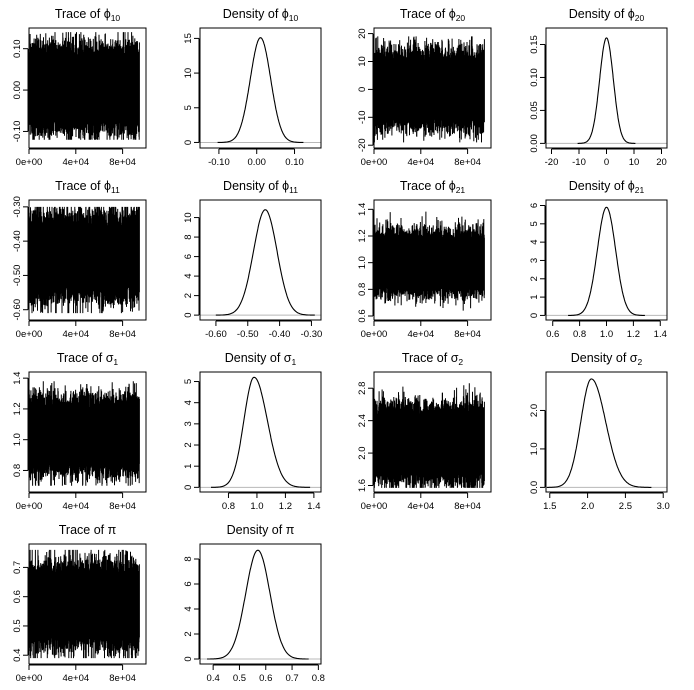  Describe the element at coordinates (362, 289) in the screenshot. I see `y-tick-label: 0.8` at that location.